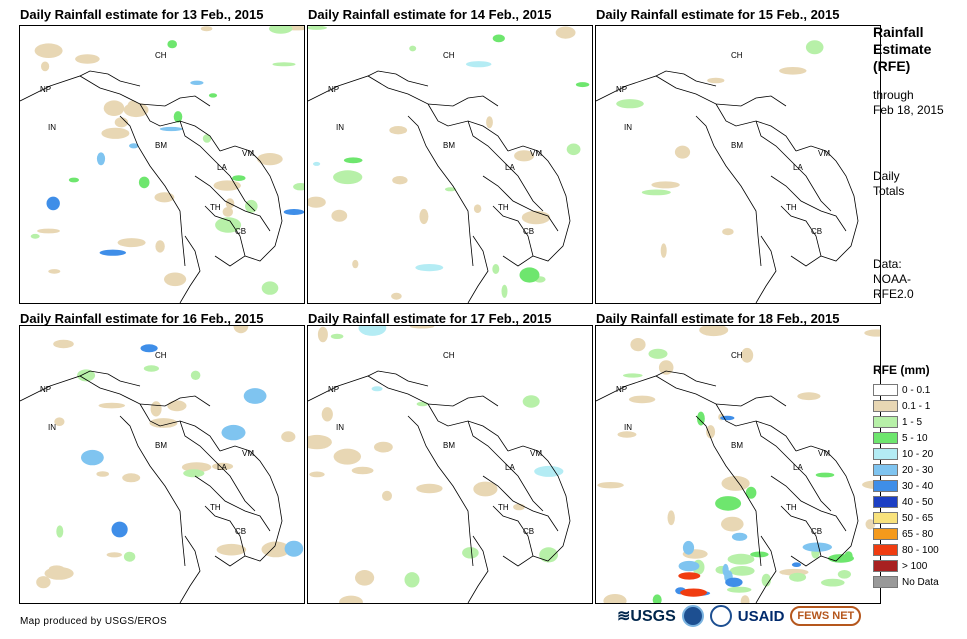 This screenshot has height=639, width=967. Describe the element at coordinates (161, 355) in the screenshot. I see `country-label-ch: CH` at that location.